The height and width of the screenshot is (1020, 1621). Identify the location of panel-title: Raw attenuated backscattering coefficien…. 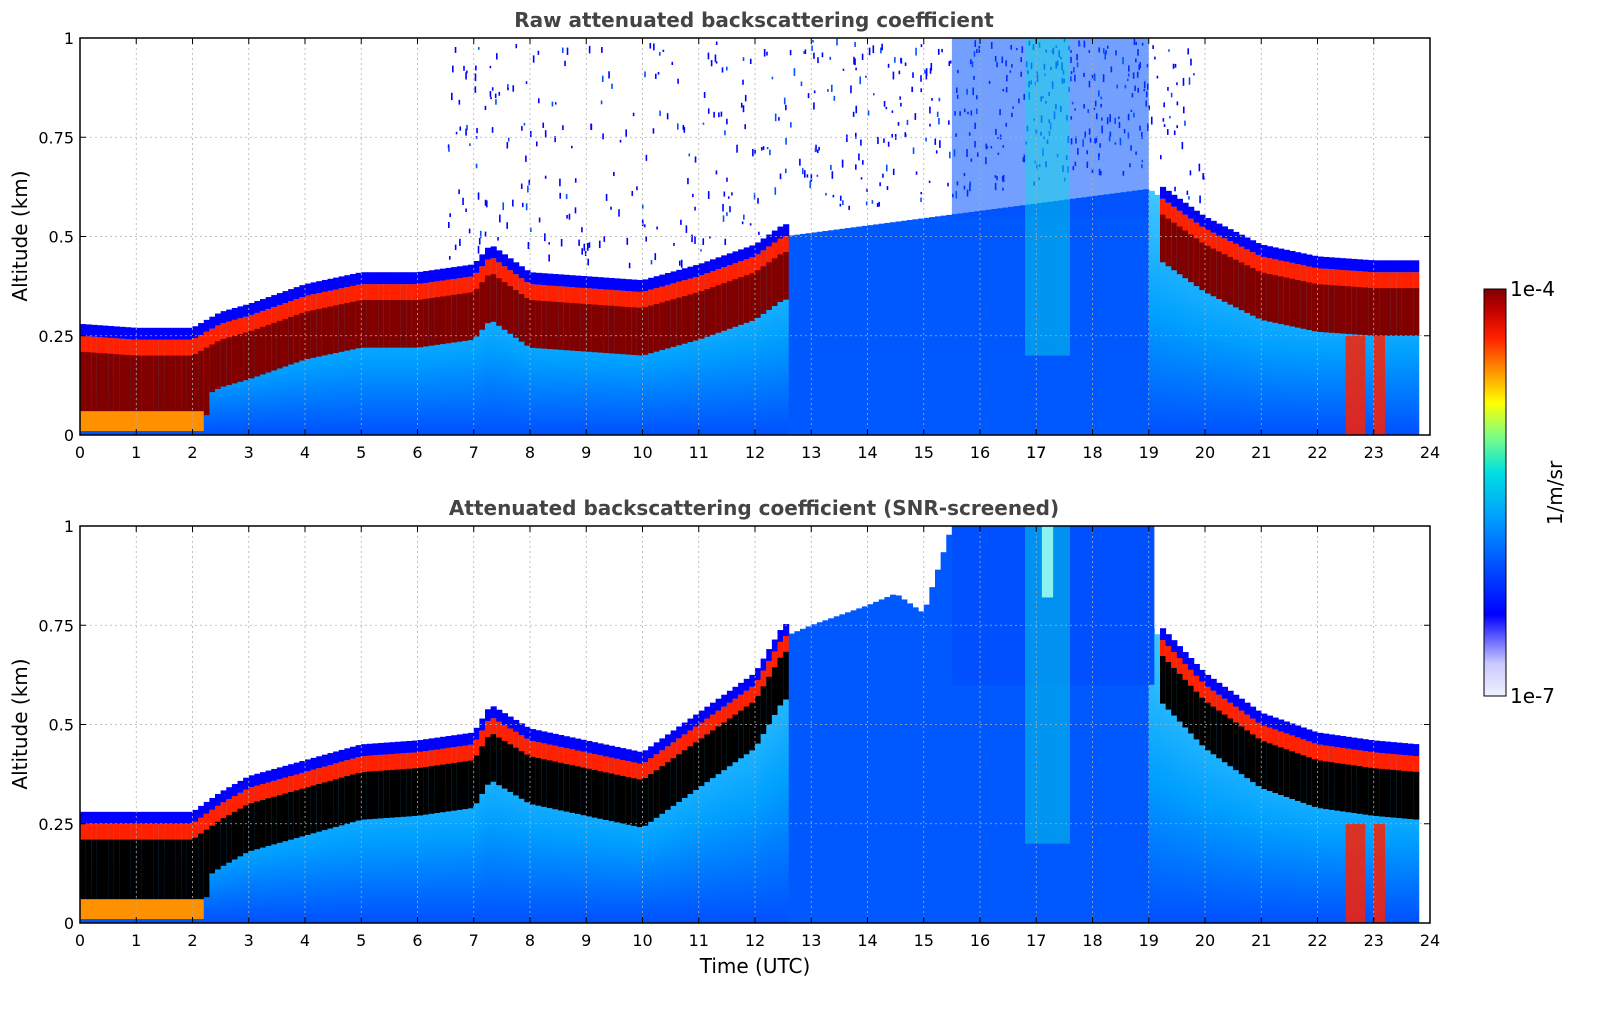
(754, 20).